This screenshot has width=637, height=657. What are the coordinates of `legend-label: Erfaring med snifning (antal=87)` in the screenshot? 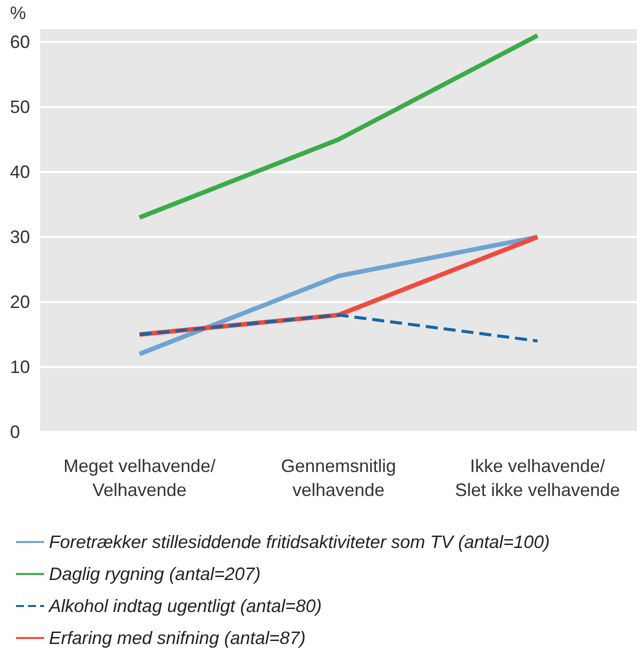 It's located at (177, 638).